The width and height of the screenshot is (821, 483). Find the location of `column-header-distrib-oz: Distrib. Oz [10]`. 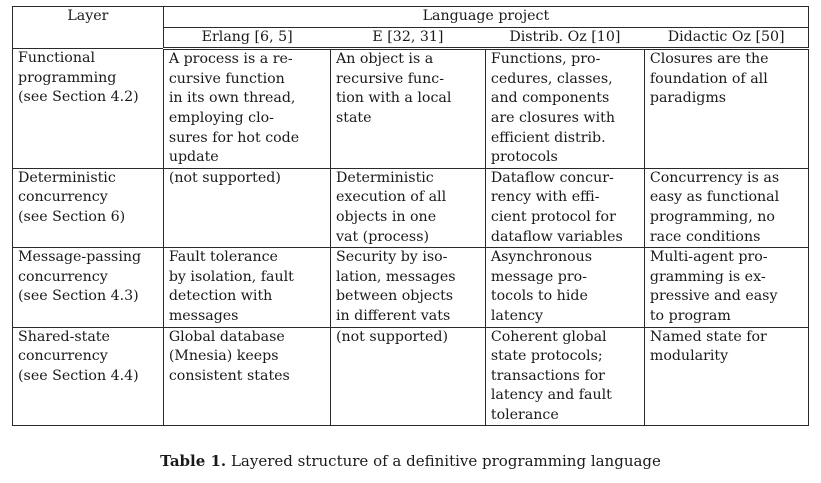

column-header-distrib-oz: Distrib. Oz [10] is located at coordinates (565, 39).